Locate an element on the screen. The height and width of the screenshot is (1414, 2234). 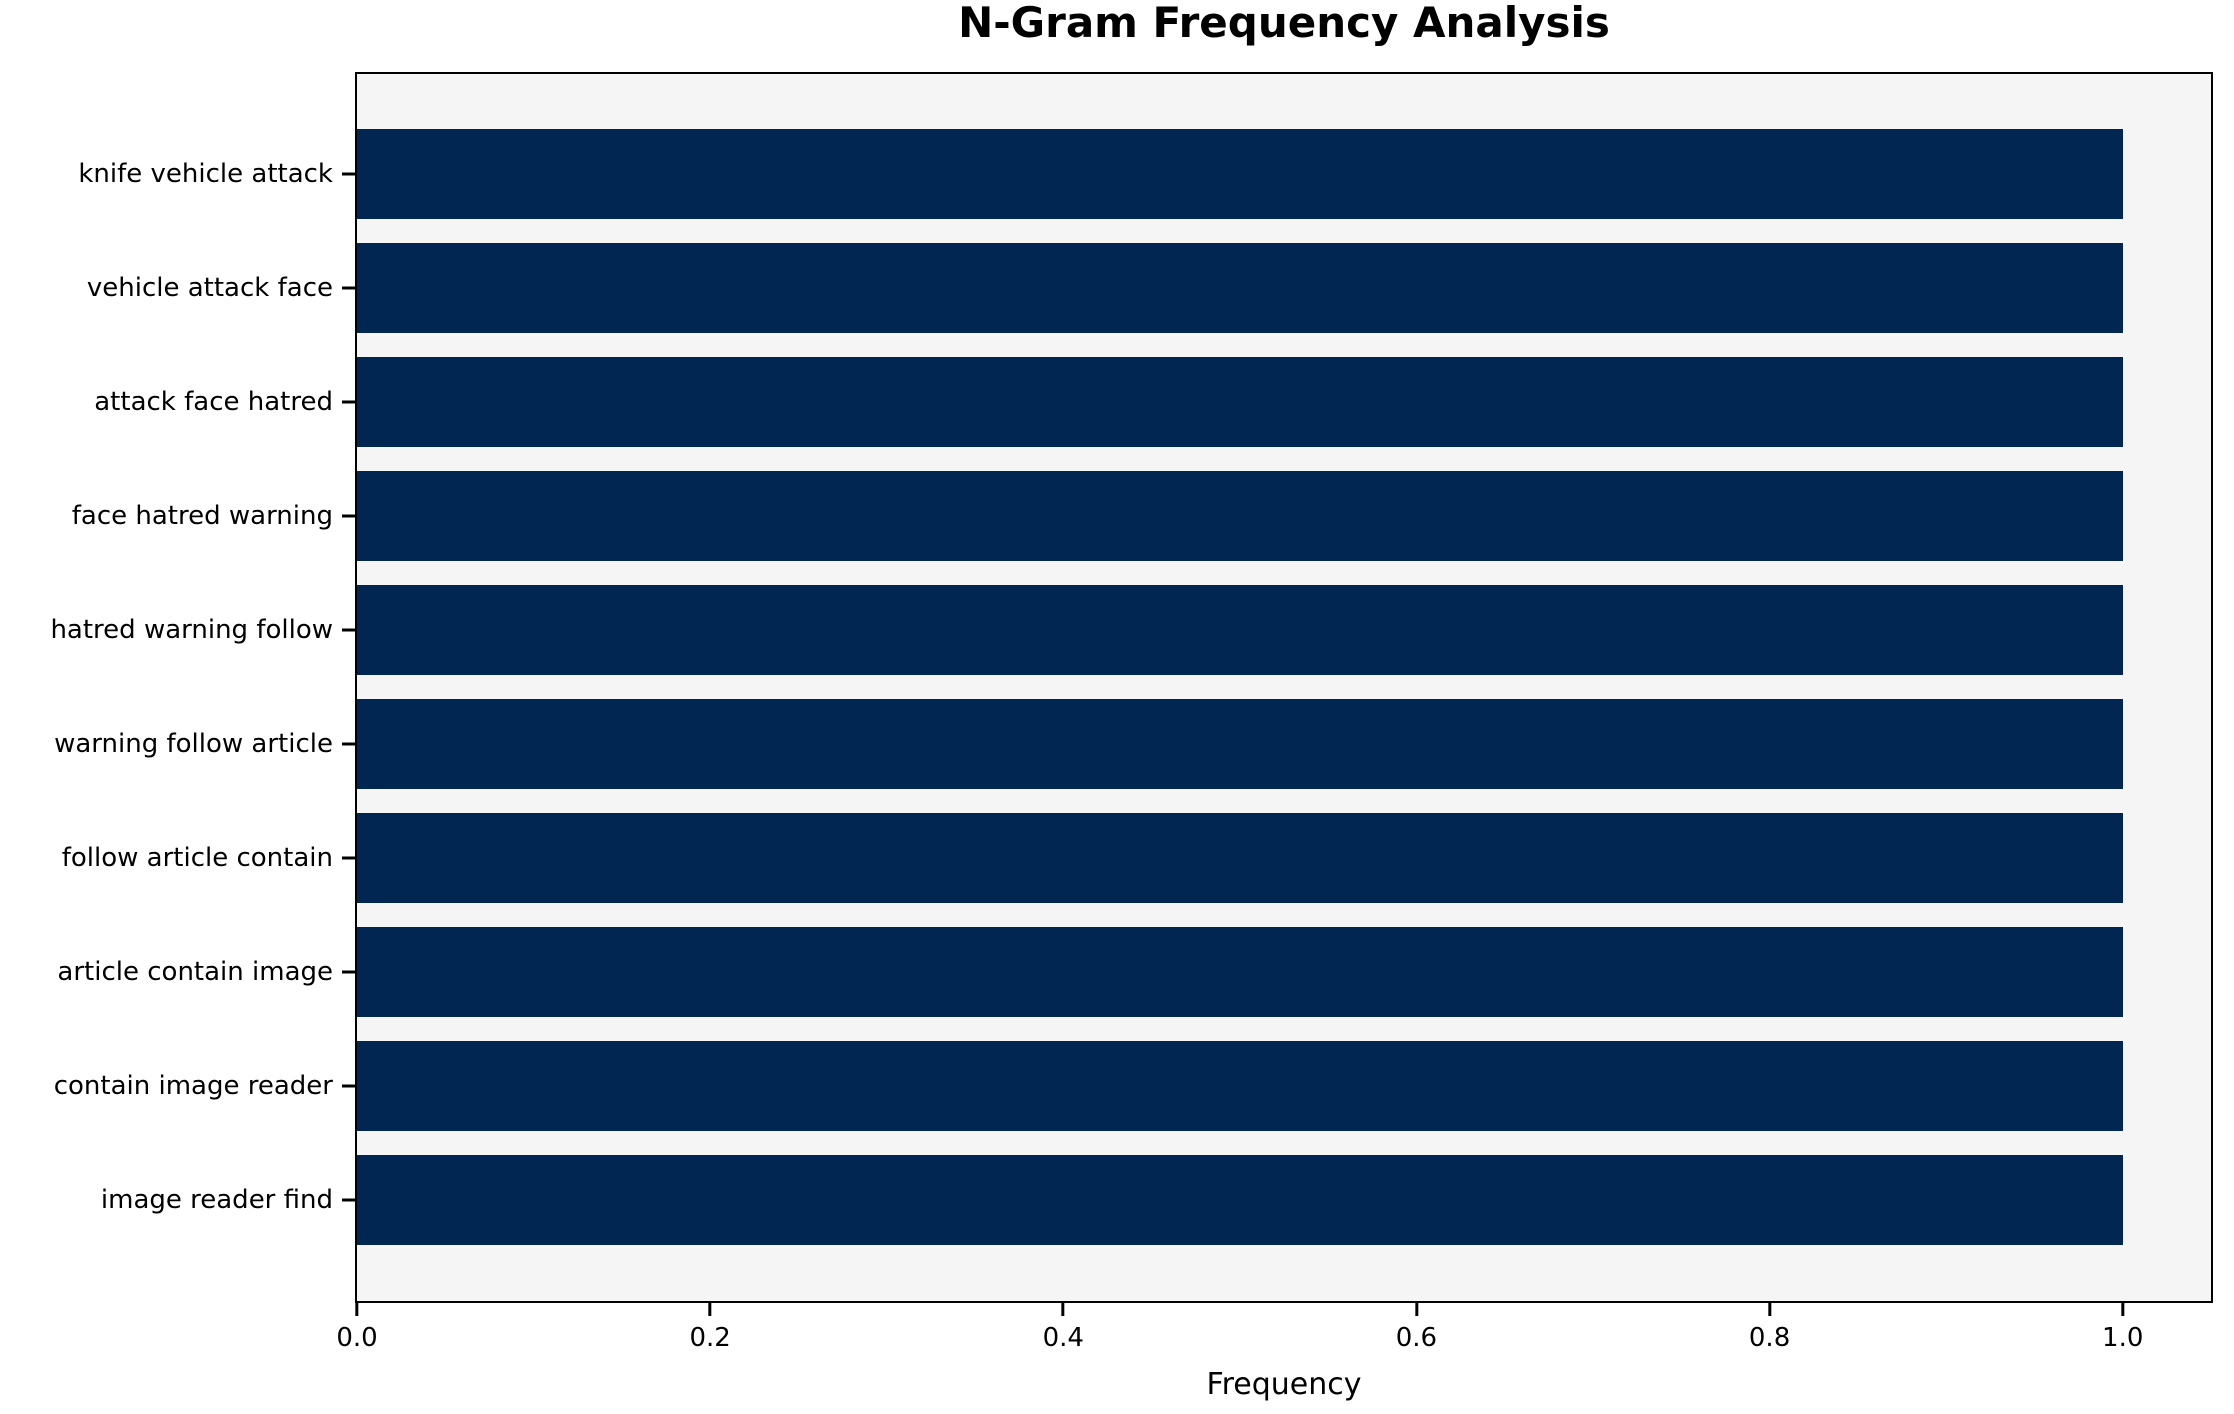
x-tick: 0.2 is located at coordinates (710, 1328).